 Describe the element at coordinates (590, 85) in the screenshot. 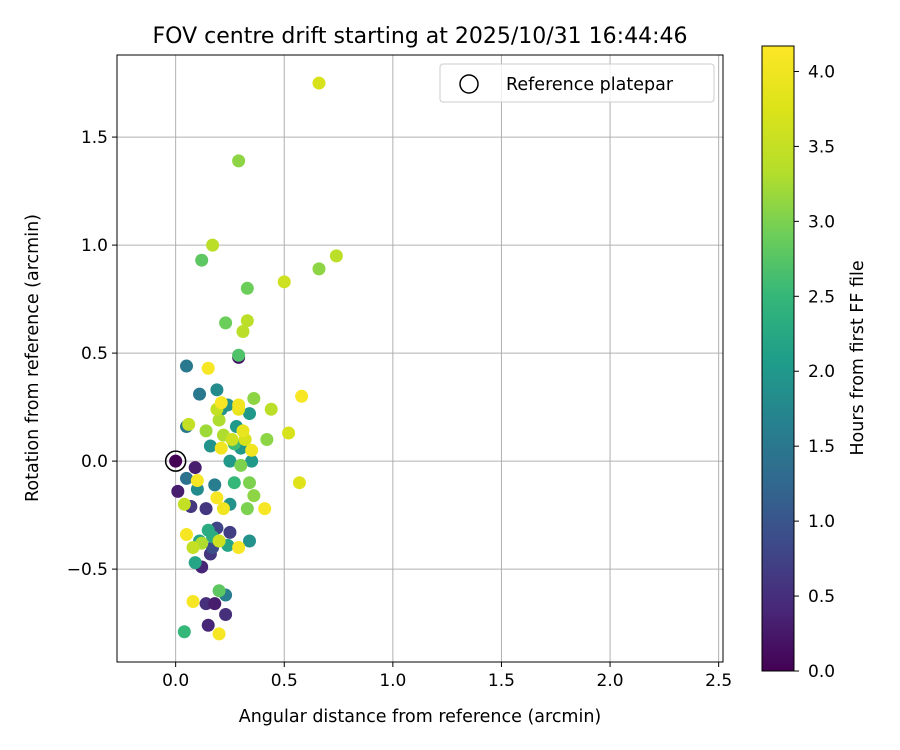

I see `legend-label: Reference platepar` at that location.